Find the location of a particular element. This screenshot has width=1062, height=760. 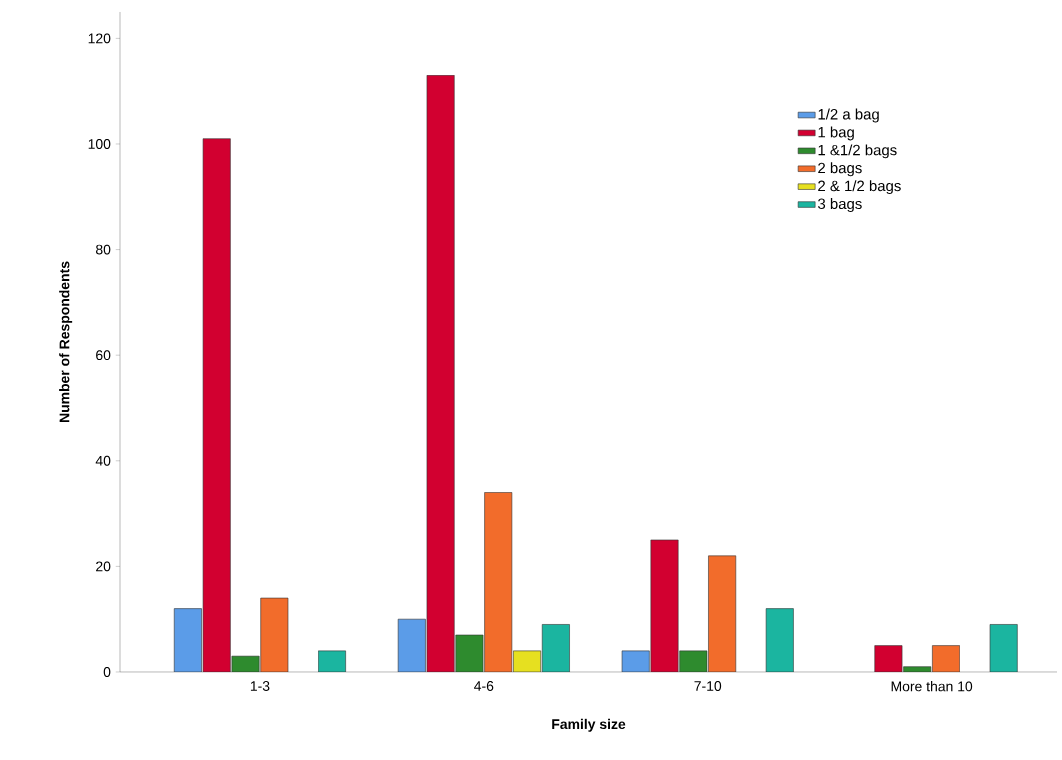

legend-label: 3 bags is located at coordinates (840, 205).